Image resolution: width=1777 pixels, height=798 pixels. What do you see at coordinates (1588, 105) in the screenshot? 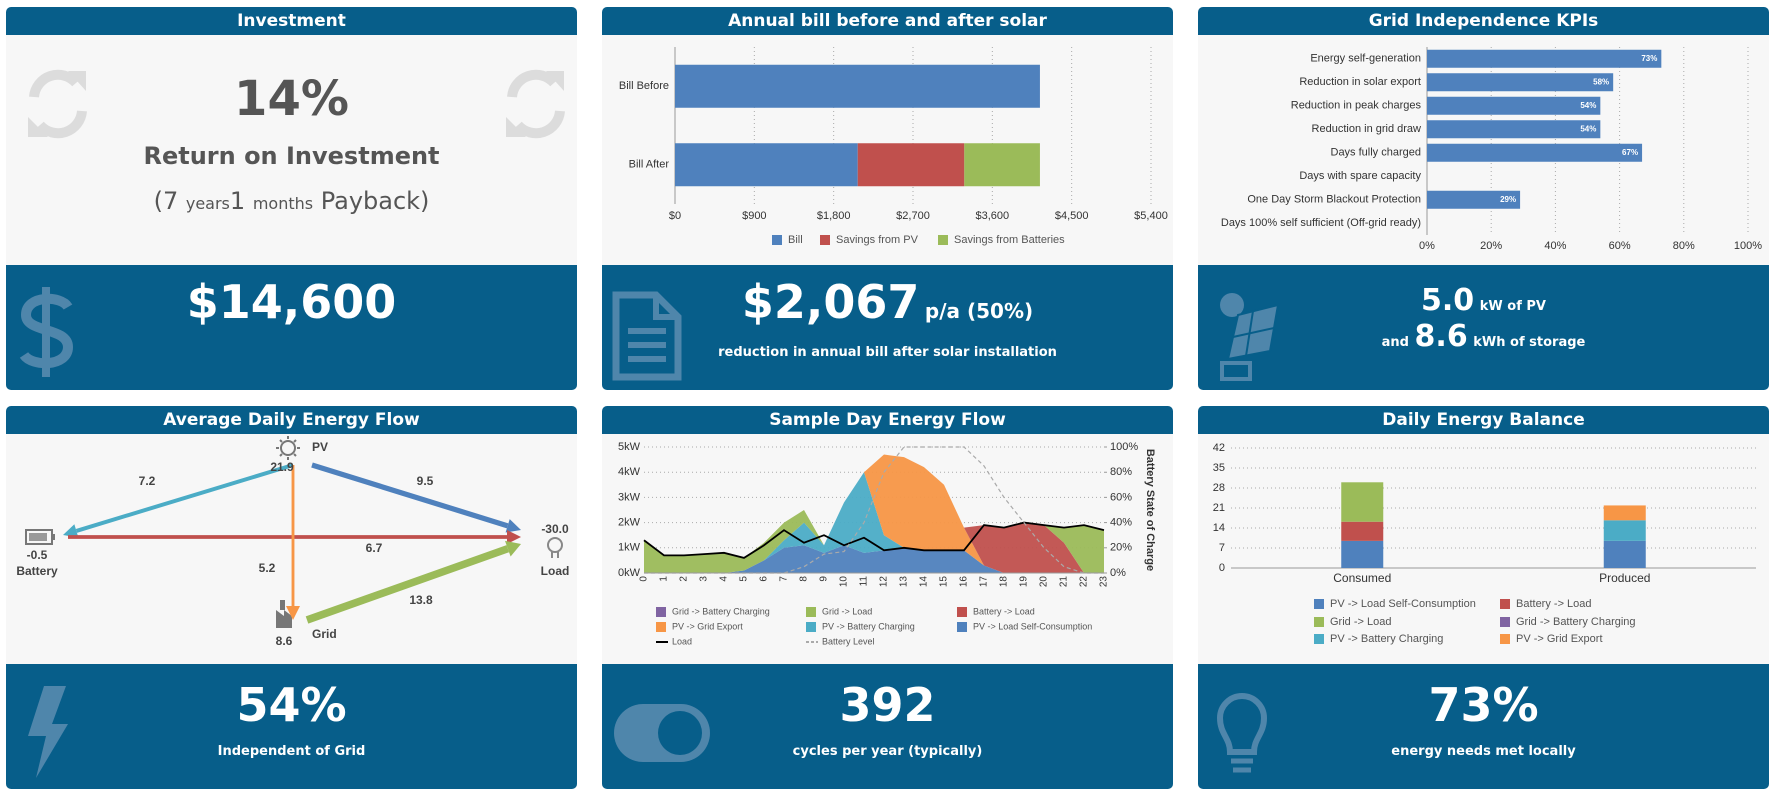
I see `data-label: 54%` at bounding box center [1588, 105].